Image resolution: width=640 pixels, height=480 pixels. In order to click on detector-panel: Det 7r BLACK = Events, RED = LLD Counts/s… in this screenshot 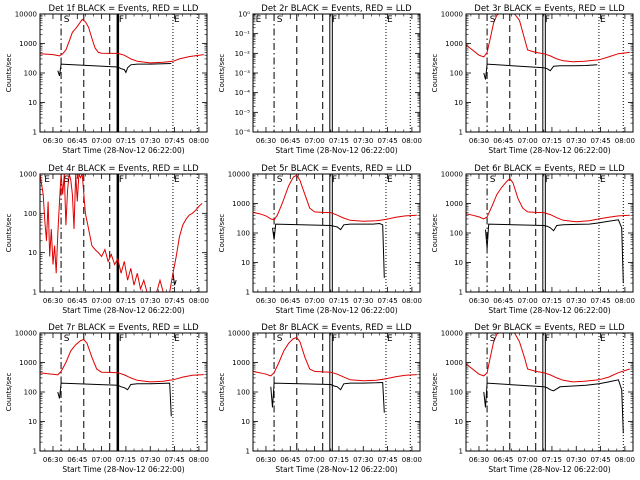, I will do `click(107, 398)`.